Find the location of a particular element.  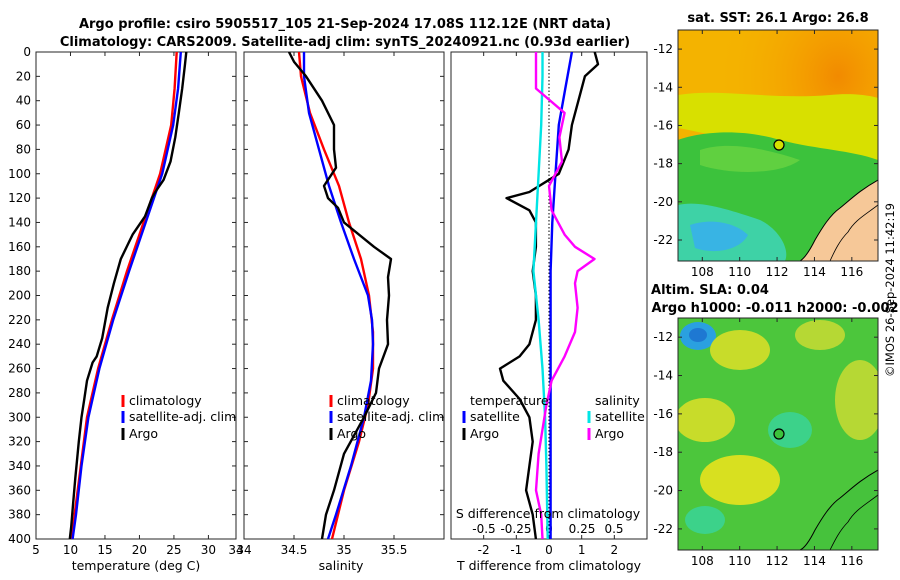

y-tick-label: 0 is located at coordinates (27, 52).